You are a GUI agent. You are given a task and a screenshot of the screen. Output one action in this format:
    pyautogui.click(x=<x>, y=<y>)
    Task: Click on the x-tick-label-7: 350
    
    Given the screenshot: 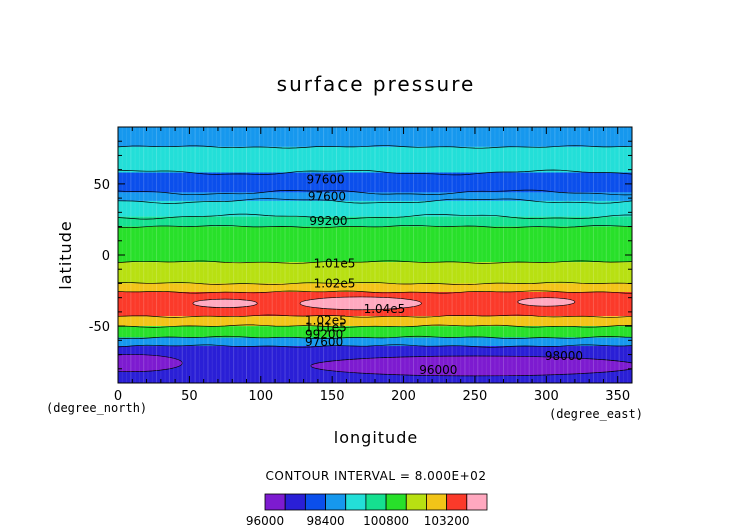 What is the action you would take?
    pyautogui.click(x=617, y=396)
    